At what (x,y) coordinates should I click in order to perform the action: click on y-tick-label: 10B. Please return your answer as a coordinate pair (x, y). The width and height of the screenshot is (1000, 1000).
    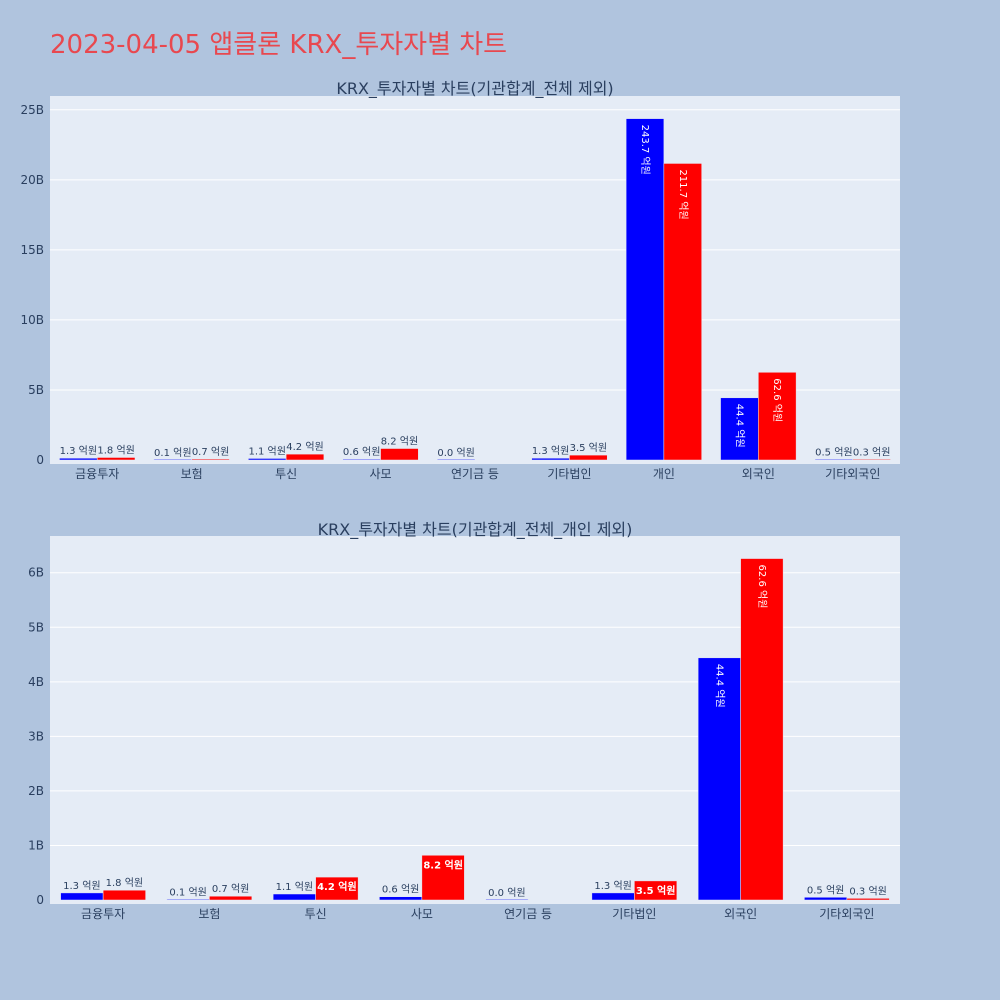
    Looking at the image, I should click on (32, 320).